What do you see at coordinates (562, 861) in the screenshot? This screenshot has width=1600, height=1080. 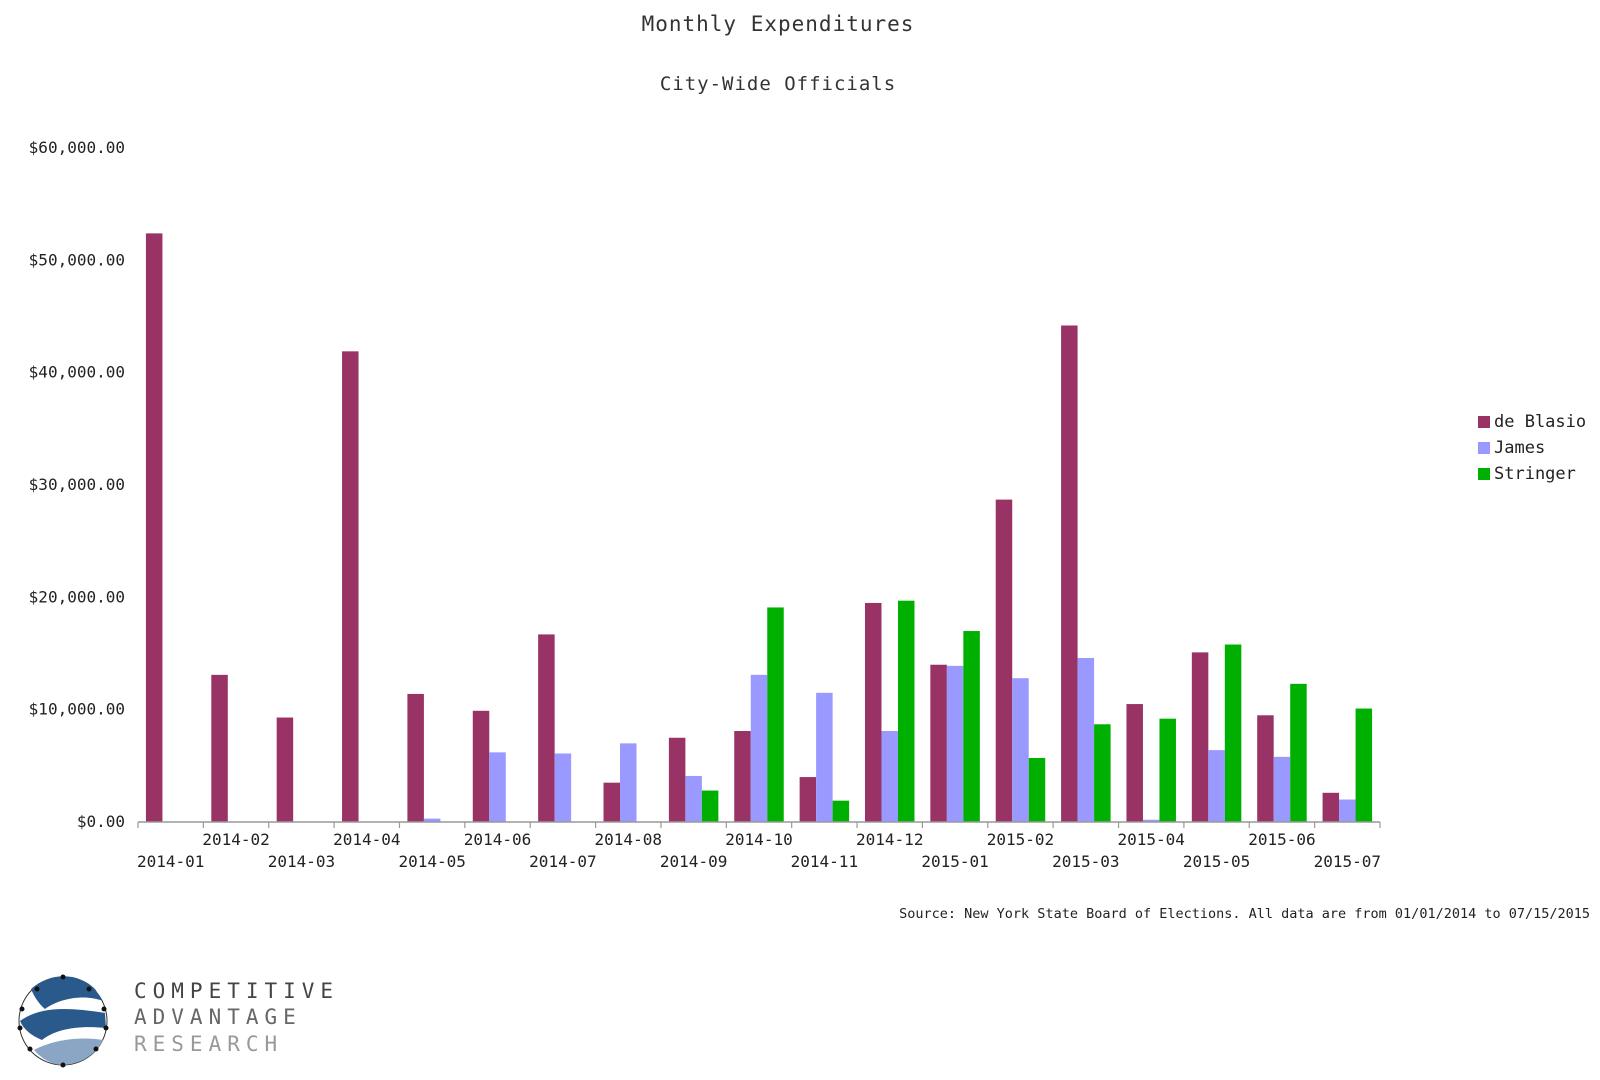 I see `x-tick-label: 2014-07` at bounding box center [562, 861].